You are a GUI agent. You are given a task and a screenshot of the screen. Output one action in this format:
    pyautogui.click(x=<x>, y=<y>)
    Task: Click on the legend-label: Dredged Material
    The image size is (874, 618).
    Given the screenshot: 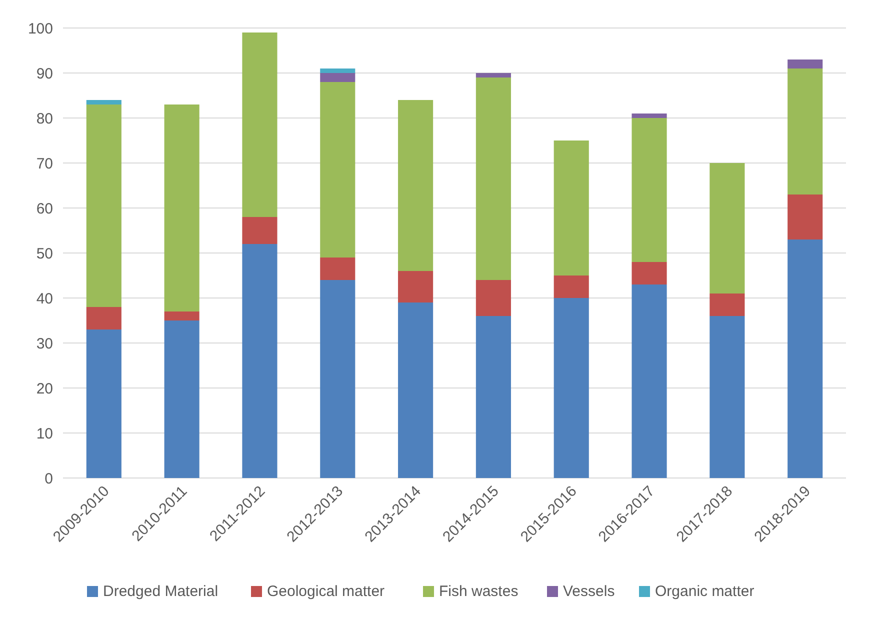 What is the action you would take?
    pyautogui.click(x=160, y=591)
    